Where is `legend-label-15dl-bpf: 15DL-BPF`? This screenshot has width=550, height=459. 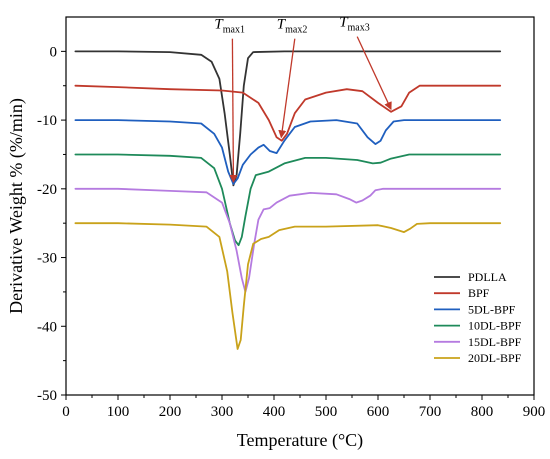 legend-label-15dl-bpf: 15DL-BPF is located at coordinates (495, 342).